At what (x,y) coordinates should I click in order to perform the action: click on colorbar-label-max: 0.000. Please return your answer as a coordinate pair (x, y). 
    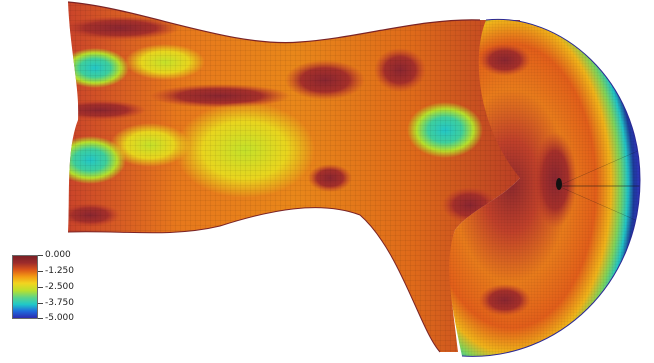
    Looking at the image, I should click on (58, 255).